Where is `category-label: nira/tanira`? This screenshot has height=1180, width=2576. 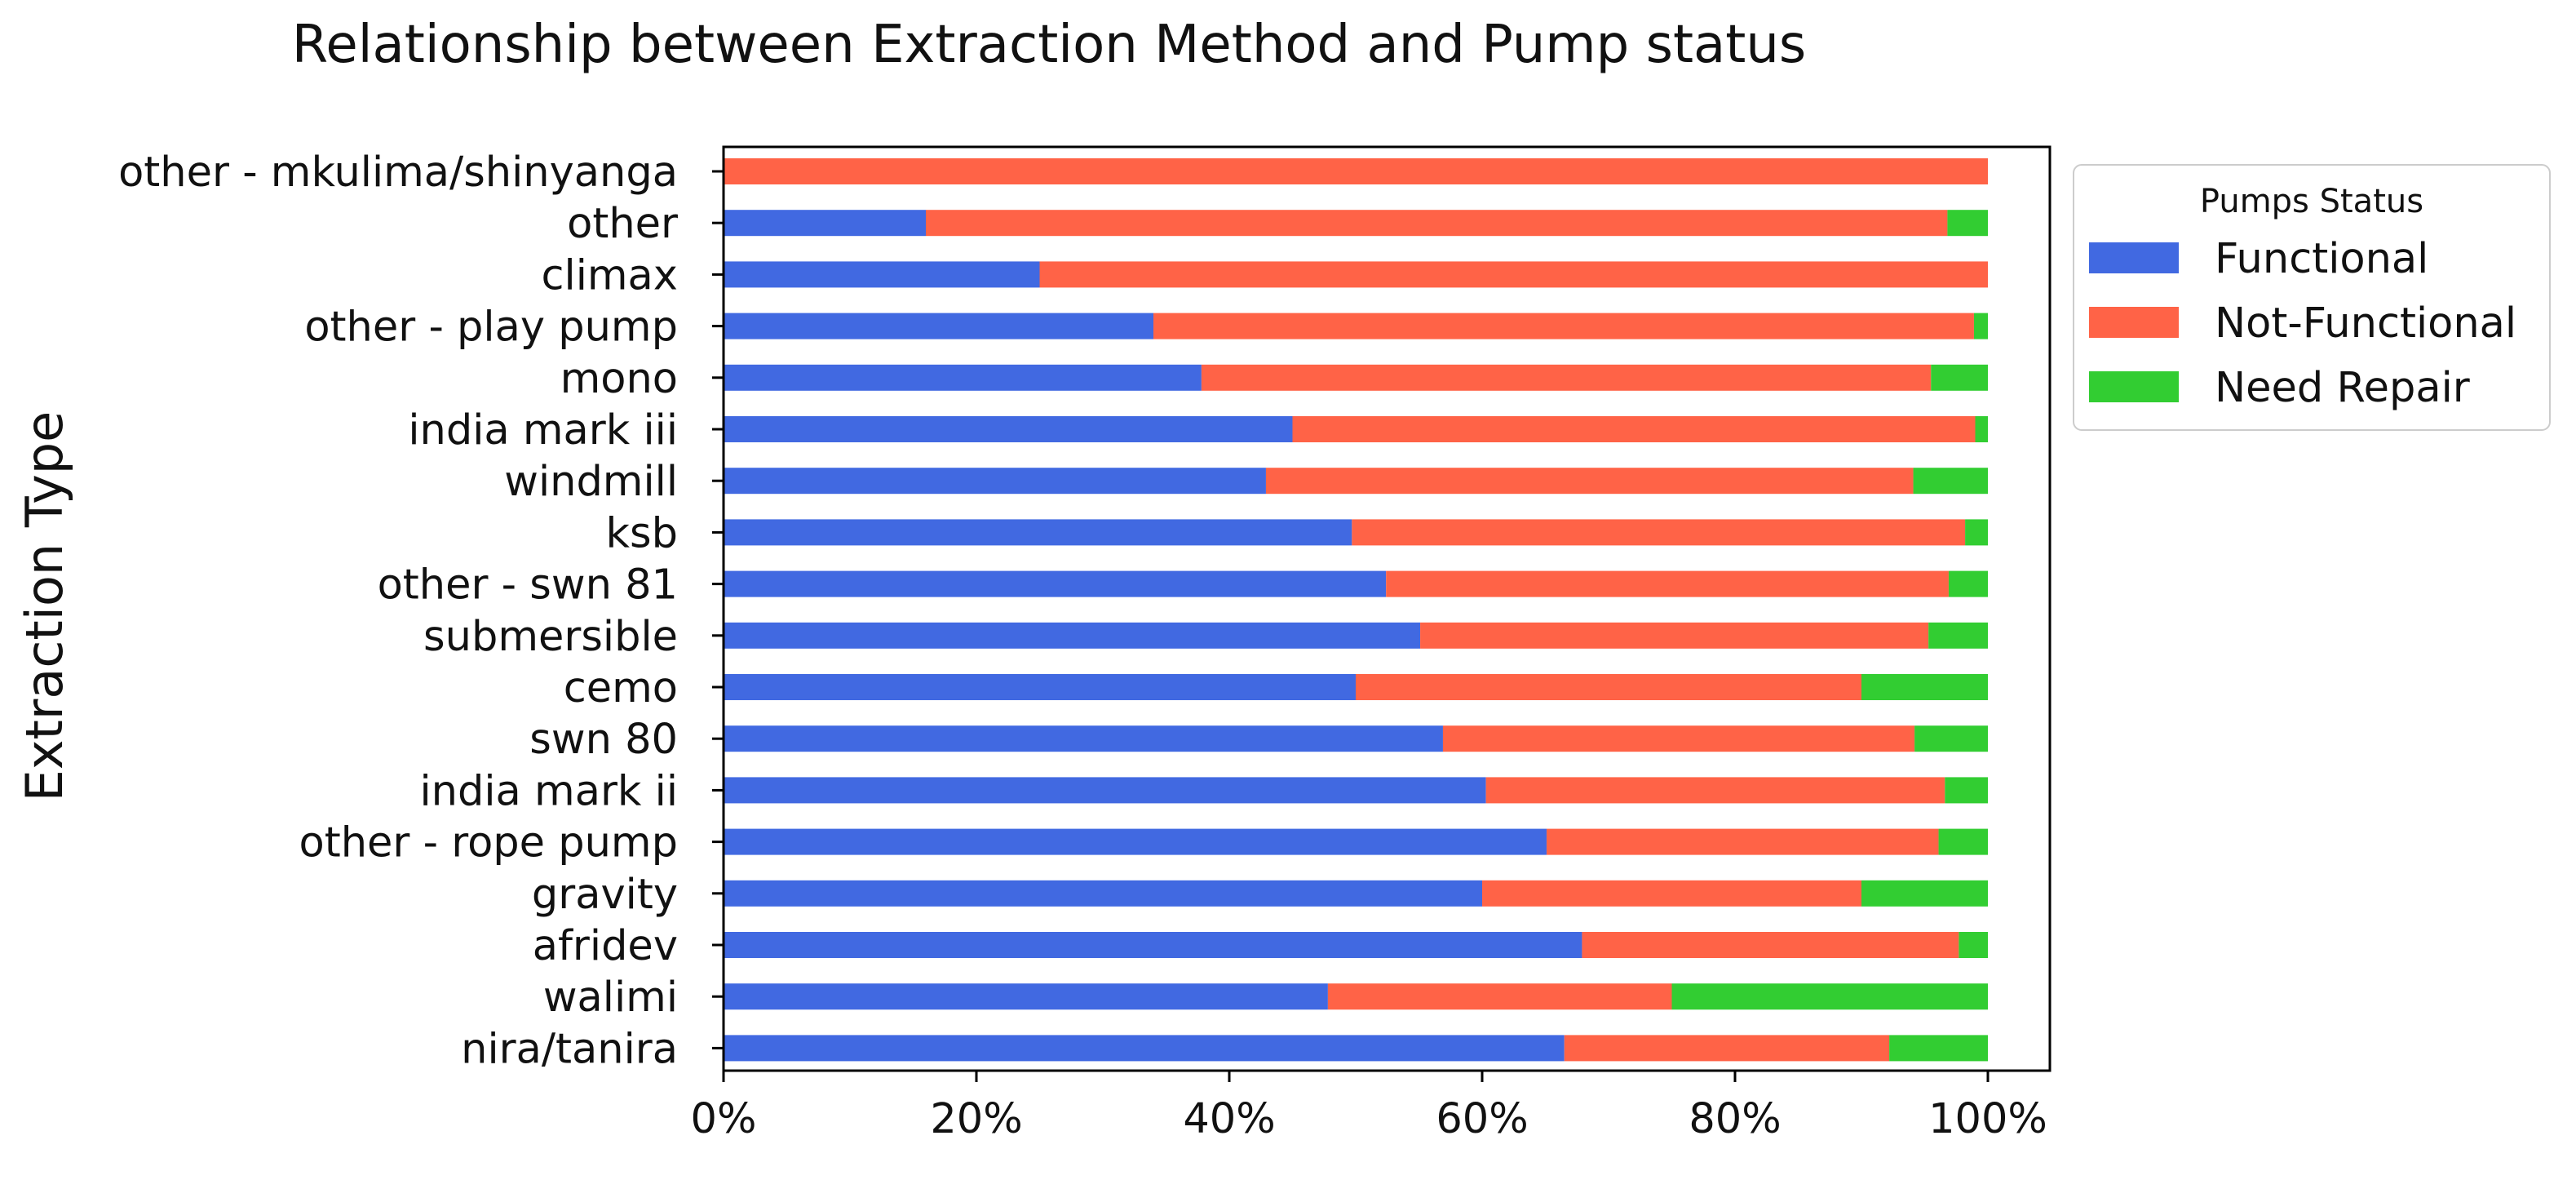 category-label: nira/tanira is located at coordinates (569, 1049).